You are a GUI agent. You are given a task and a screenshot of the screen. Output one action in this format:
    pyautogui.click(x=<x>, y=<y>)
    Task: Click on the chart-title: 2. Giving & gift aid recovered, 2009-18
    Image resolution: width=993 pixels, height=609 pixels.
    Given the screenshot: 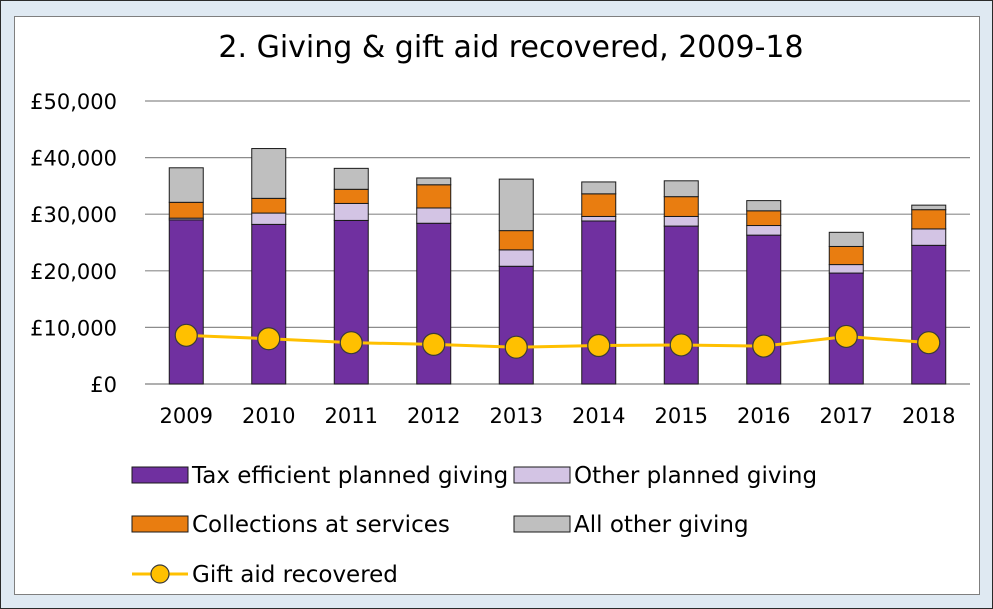 What is the action you would take?
    pyautogui.click(x=510, y=47)
    